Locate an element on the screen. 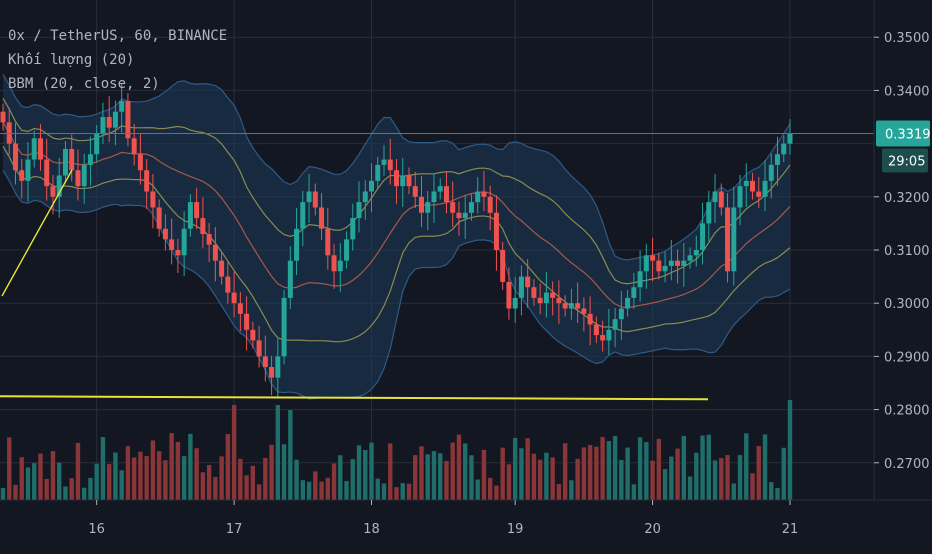 This screenshot has width=932, height=554. symbol-title: 0x / TetherUS, 60, BINANCE is located at coordinates (118, 36).